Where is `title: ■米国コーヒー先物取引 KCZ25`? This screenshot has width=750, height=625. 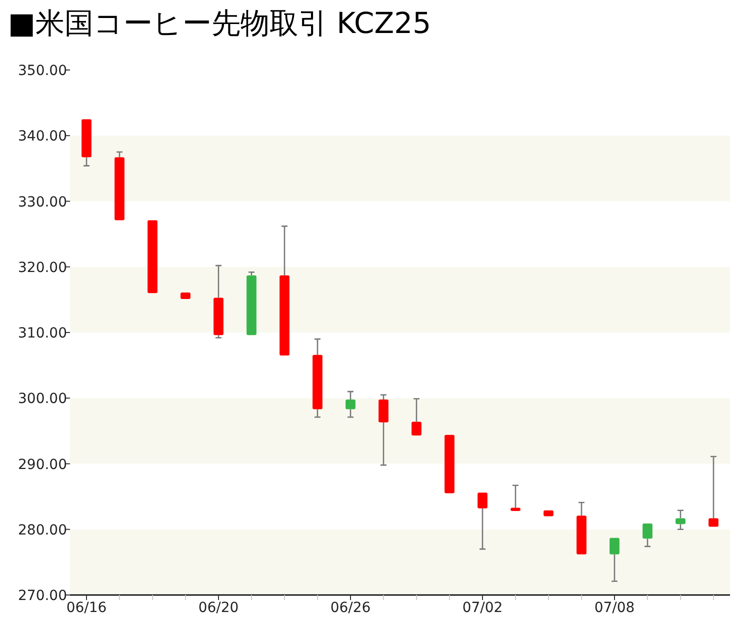 title: ■米国コーヒー先物取引 KCZ25 is located at coordinates (220, 23).